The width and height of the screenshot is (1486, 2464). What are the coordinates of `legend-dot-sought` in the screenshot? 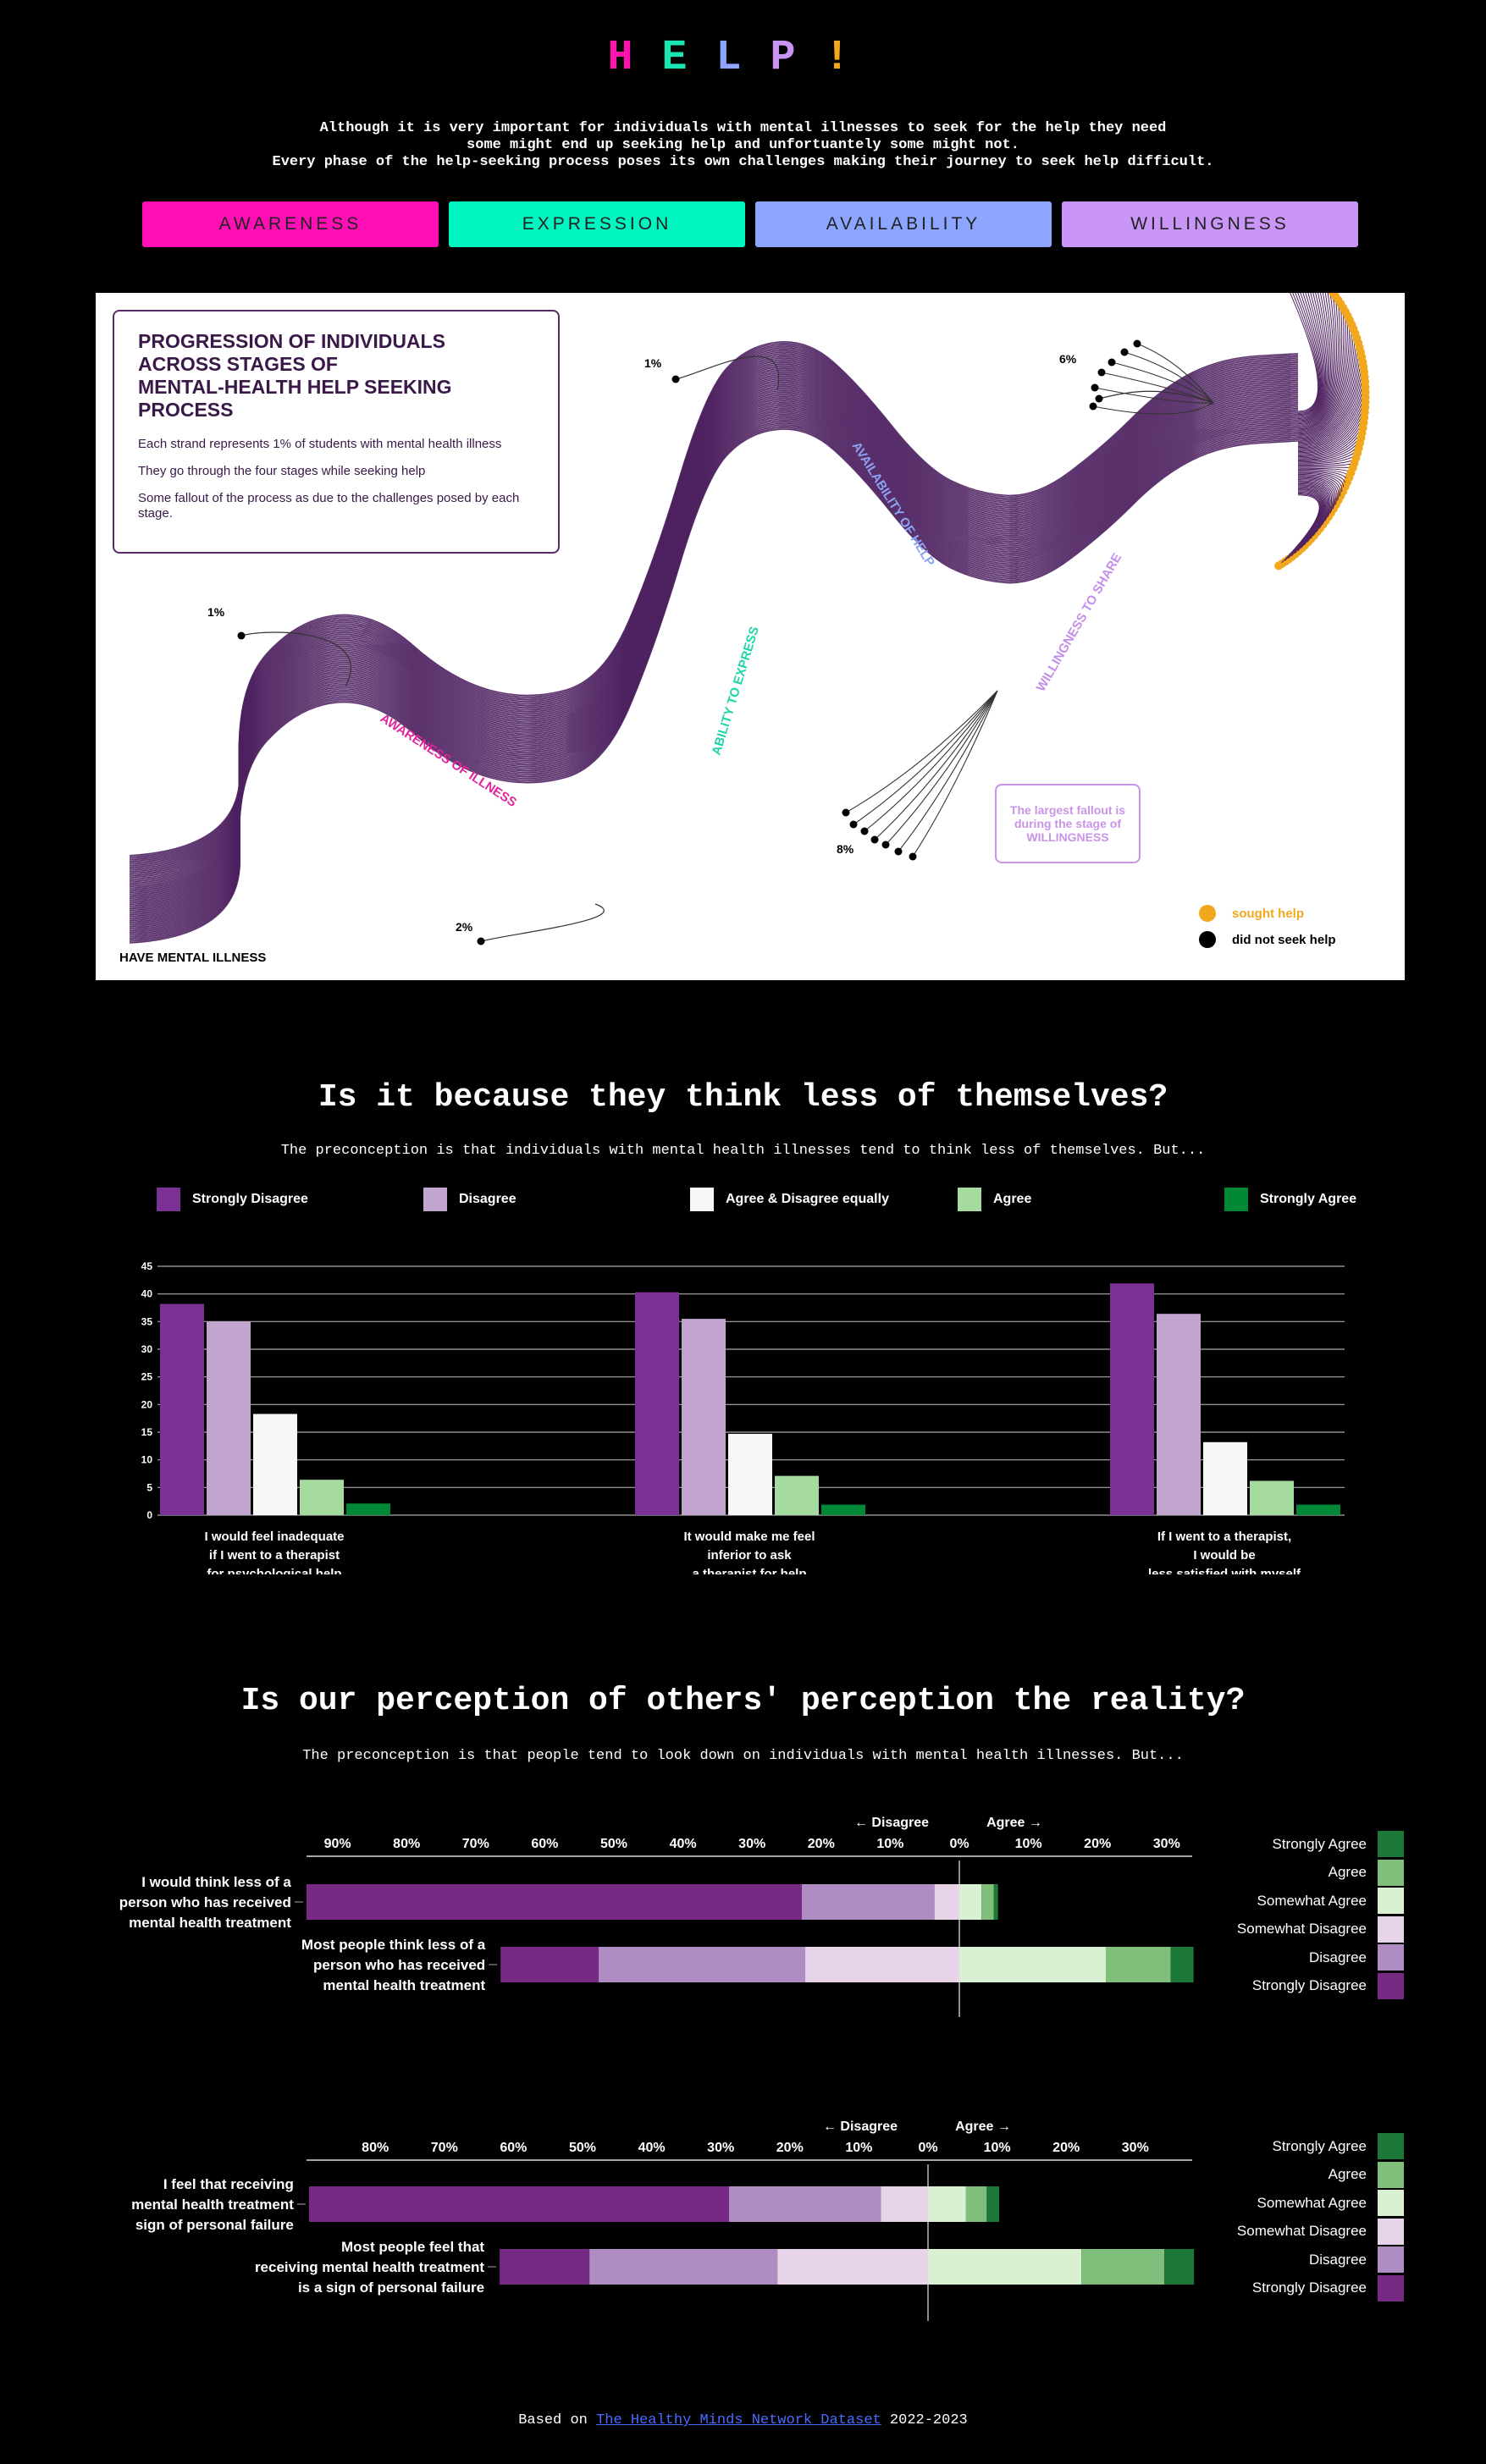 It's located at (1208, 913).